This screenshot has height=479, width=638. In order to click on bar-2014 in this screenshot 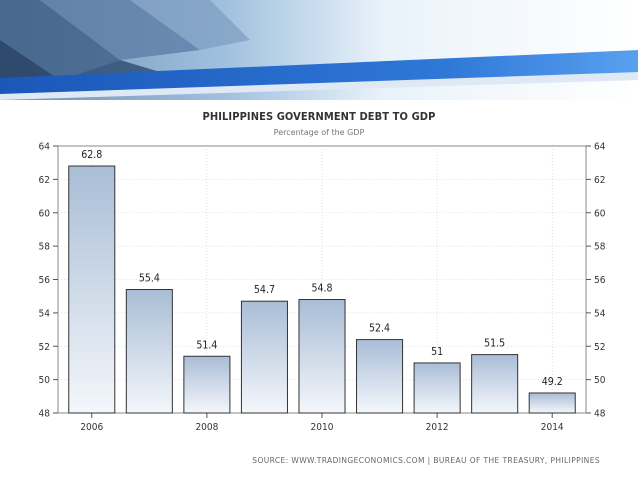, I will do `click(552, 403)`.